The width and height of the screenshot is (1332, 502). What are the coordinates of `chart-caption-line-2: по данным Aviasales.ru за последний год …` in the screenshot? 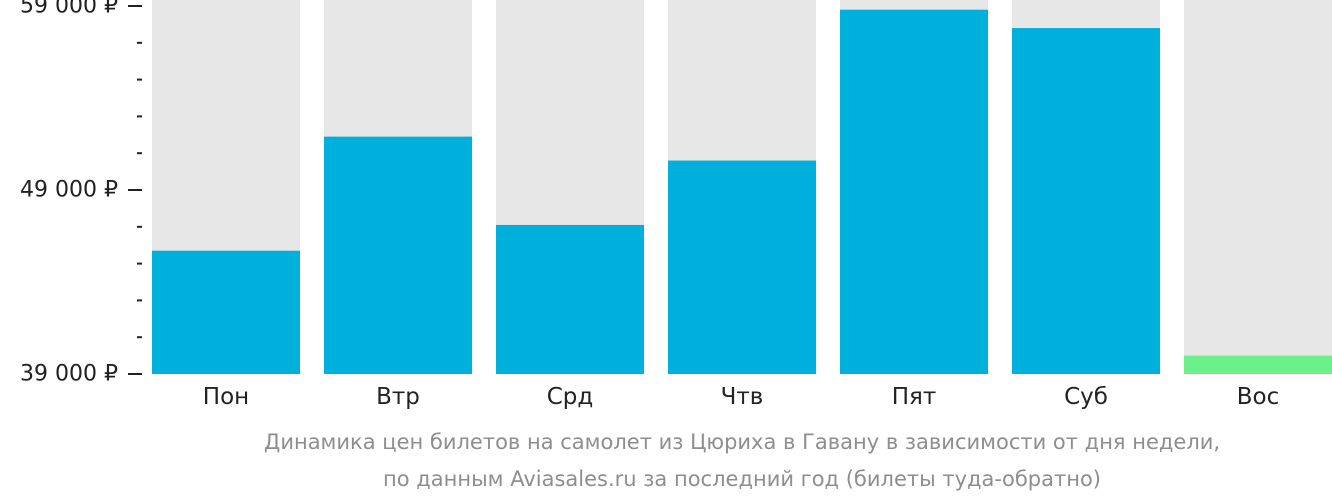 It's located at (742, 479).